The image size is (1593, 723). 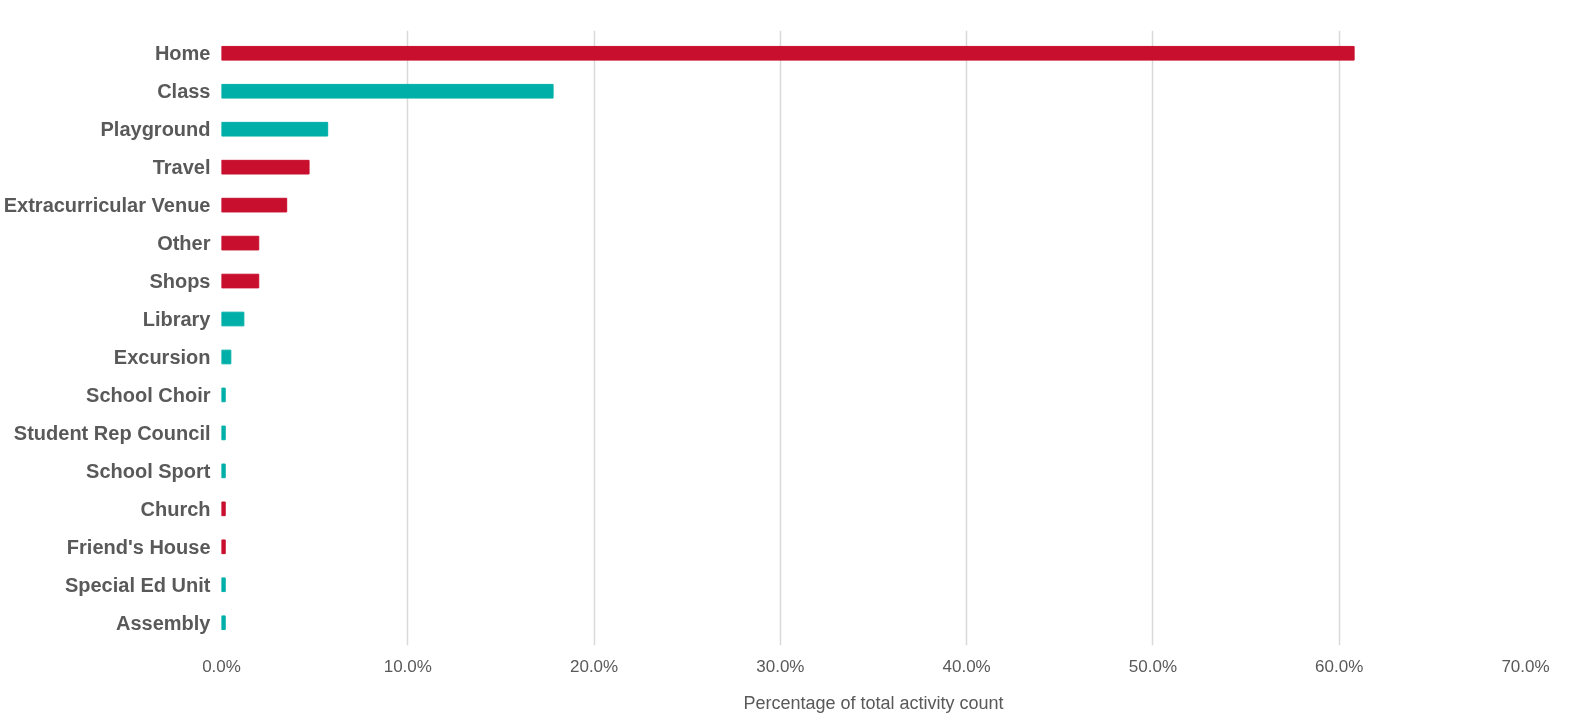 What do you see at coordinates (138, 546) in the screenshot?
I see `y-tick-label: Friend's House` at bounding box center [138, 546].